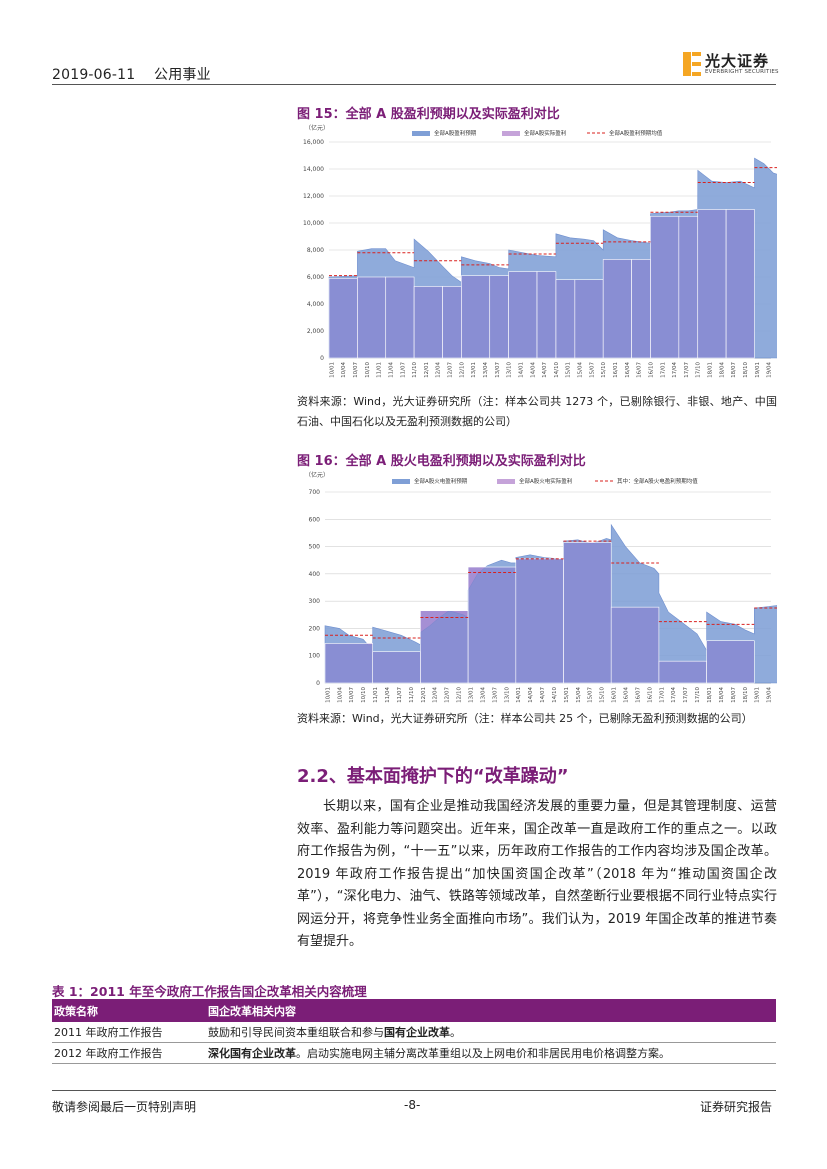 This screenshot has height=1169, width=827. Describe the element at coordinates (313, 196) in the screenshot. I see `y-tick-label: 12,000` at that location.